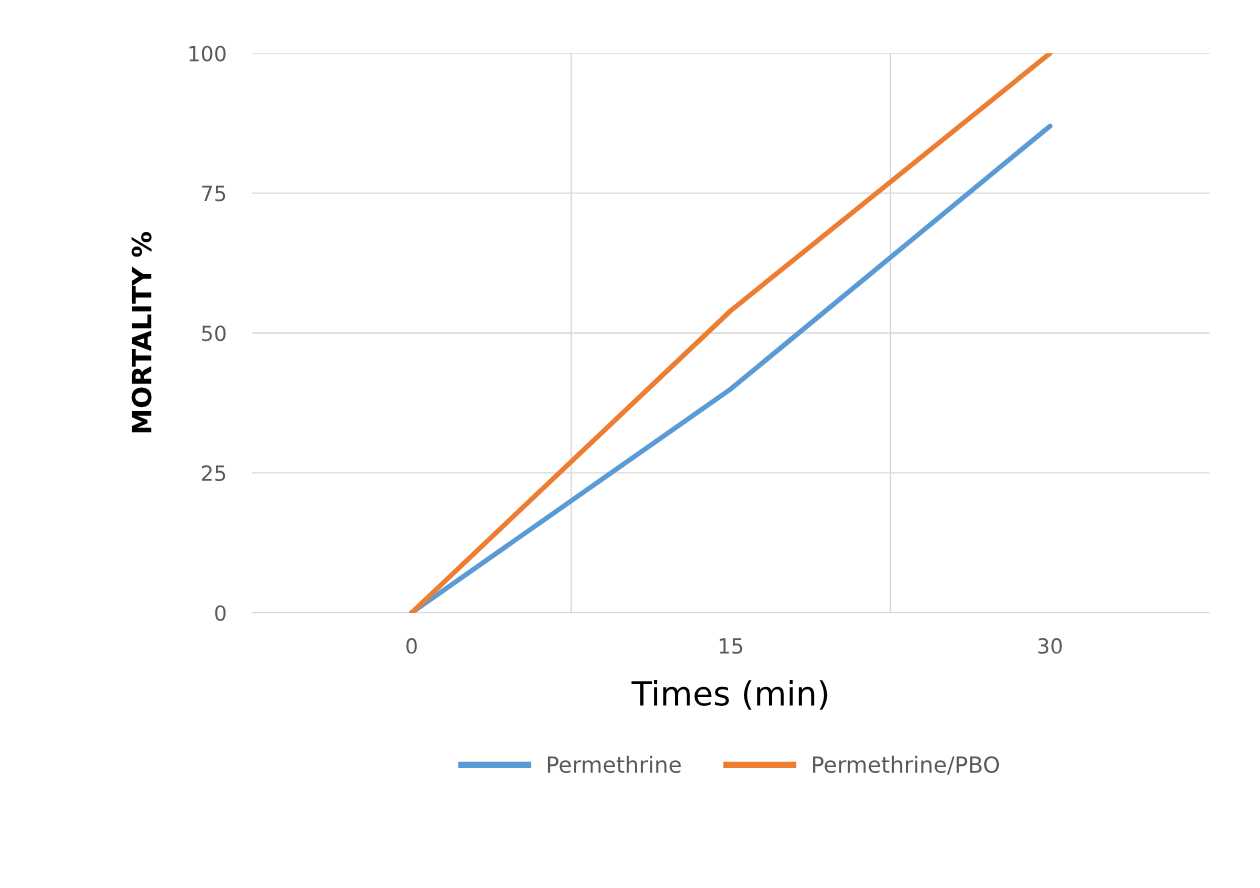 This screenshot has height=888, width=1260. Describe the element at coordinates (214, 333) in the screenshot. I see `y-tick-label: 50` at that location.